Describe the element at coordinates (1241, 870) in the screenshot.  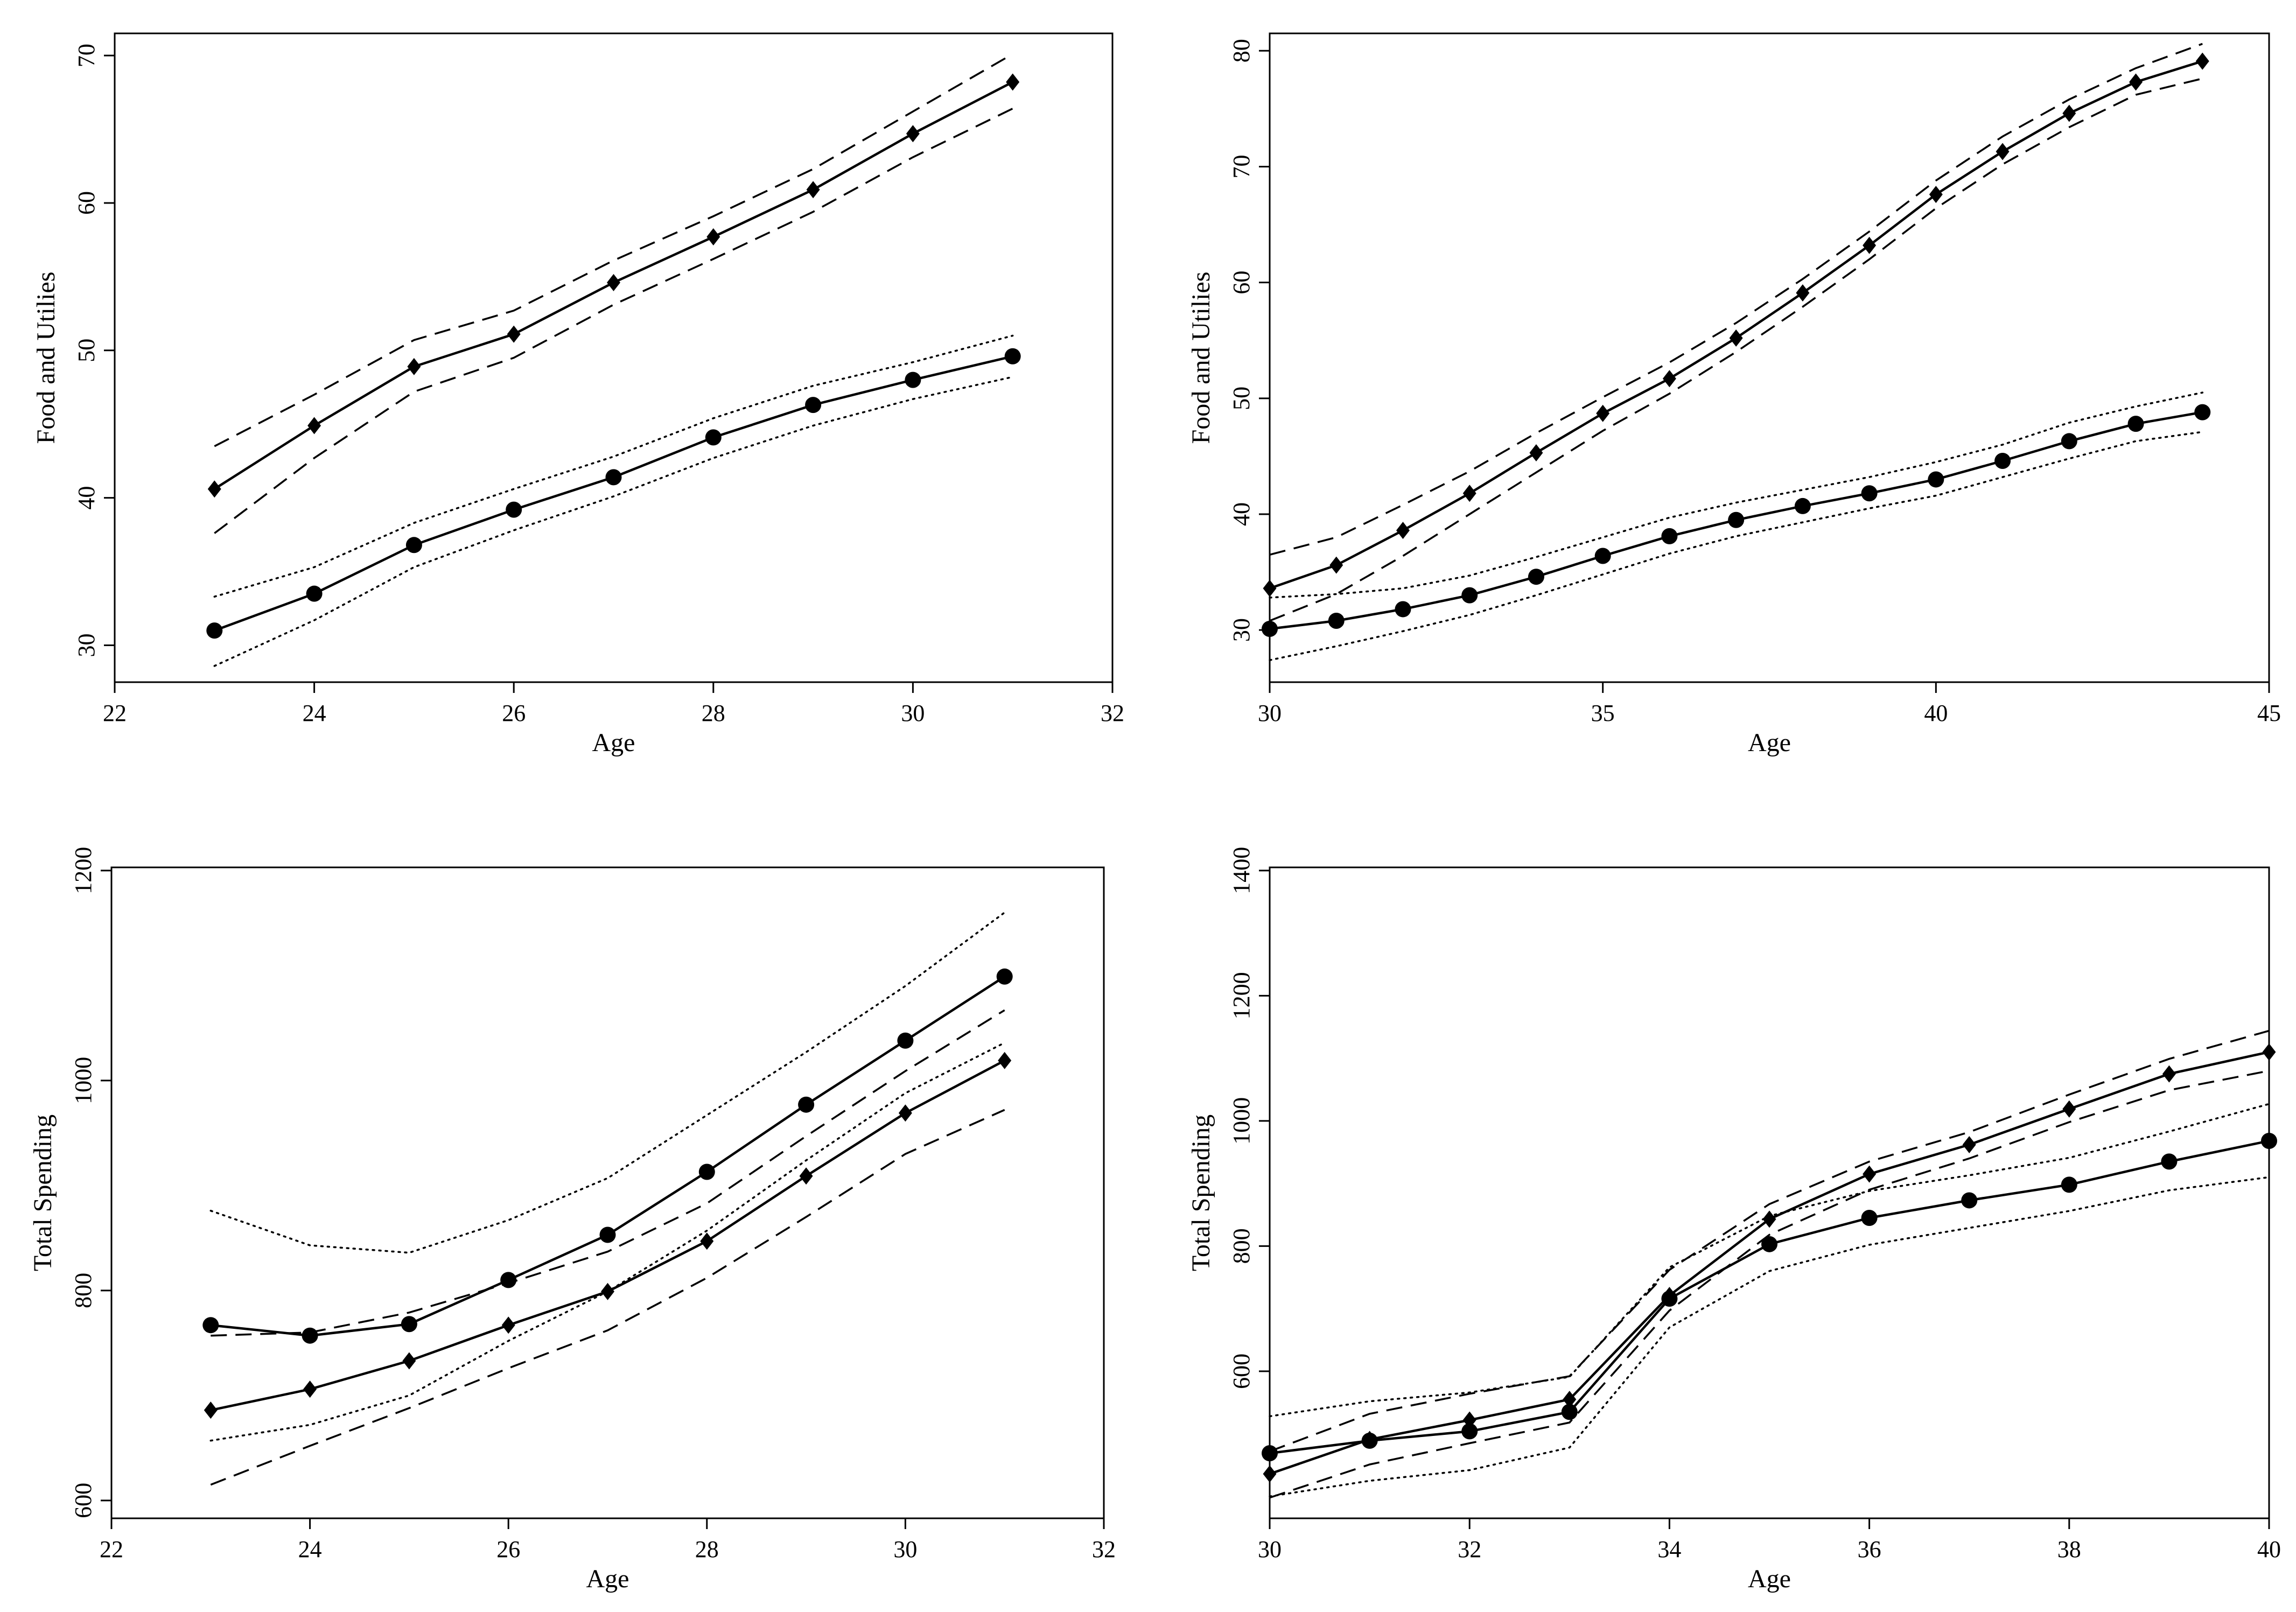
I see `y-tick-label: 1400` at that location.